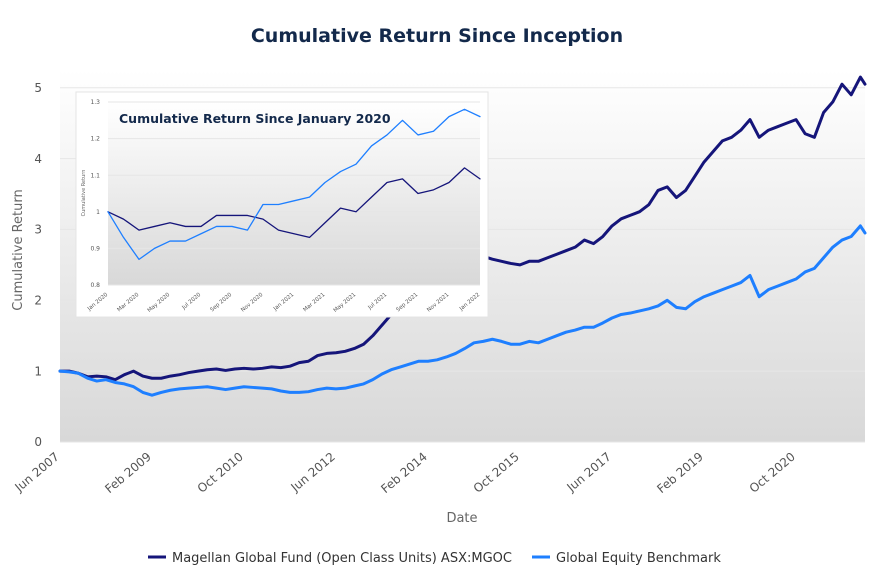 This screenshot has width=875, height=578. I want to click on inset-series-line-benchmark, so click(294, 184).